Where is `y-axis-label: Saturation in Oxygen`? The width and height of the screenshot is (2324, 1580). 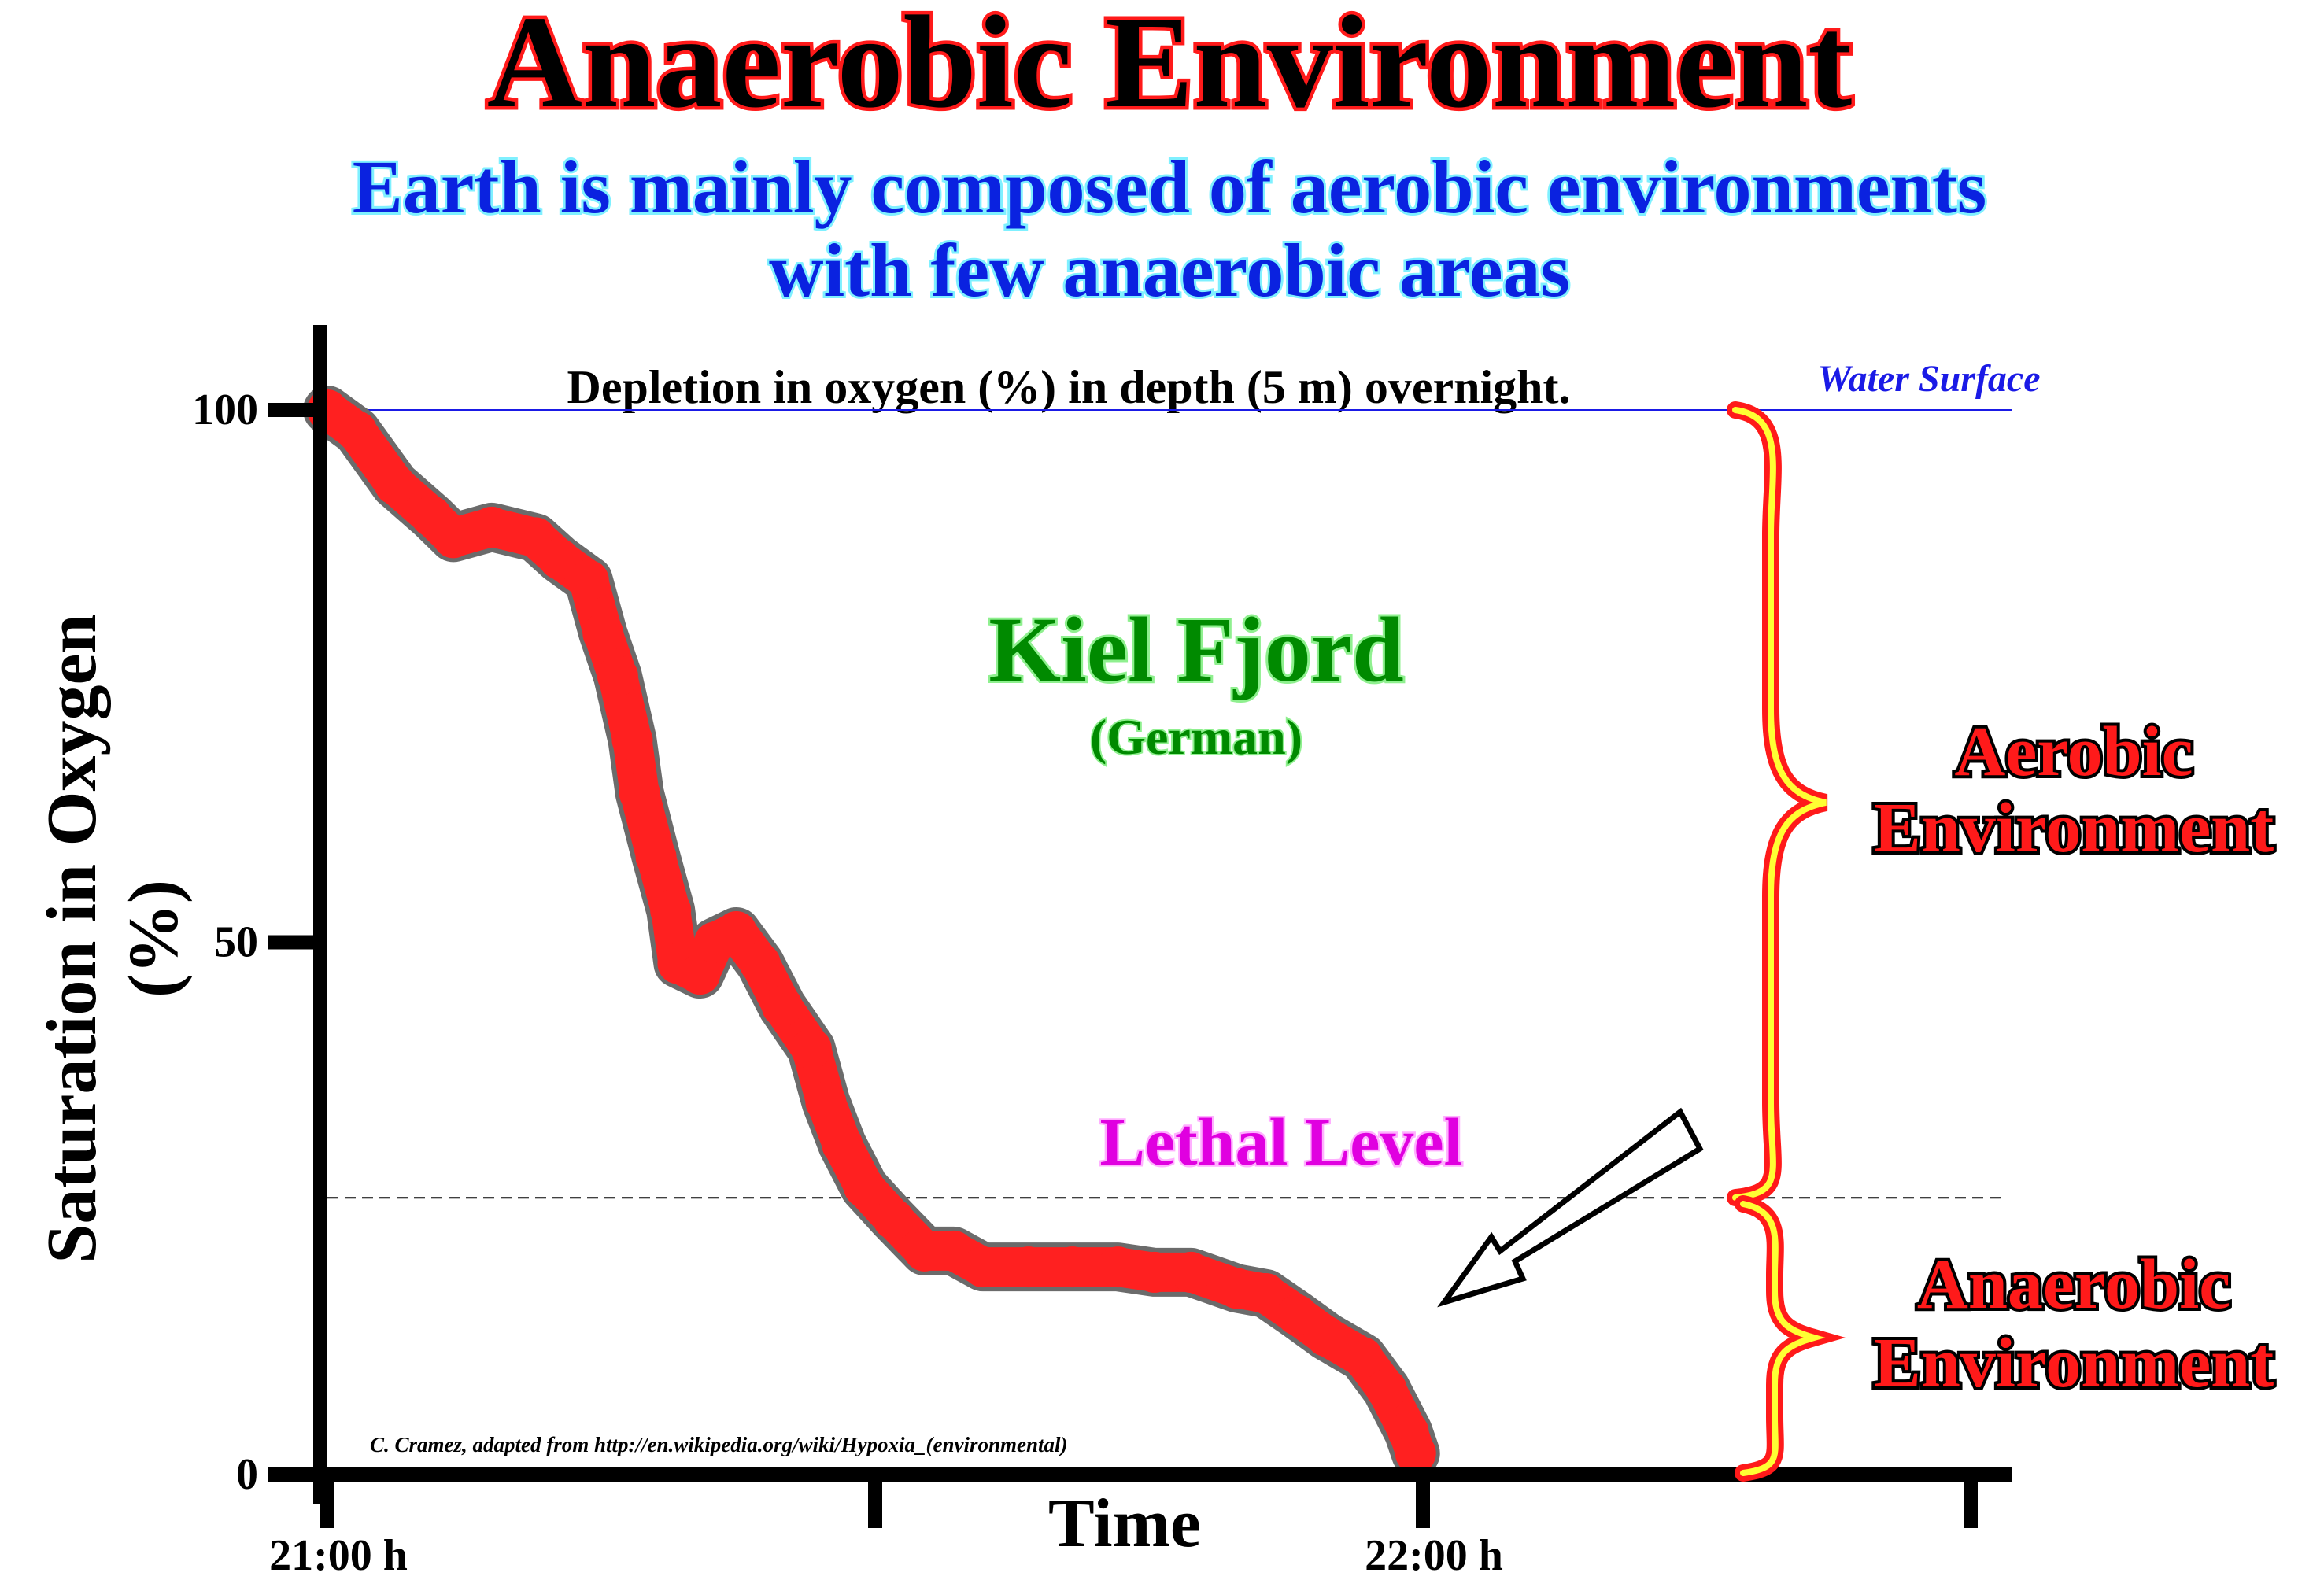 y-axis-label: Saturation in Oxygen is located at coordinates (72, 938).